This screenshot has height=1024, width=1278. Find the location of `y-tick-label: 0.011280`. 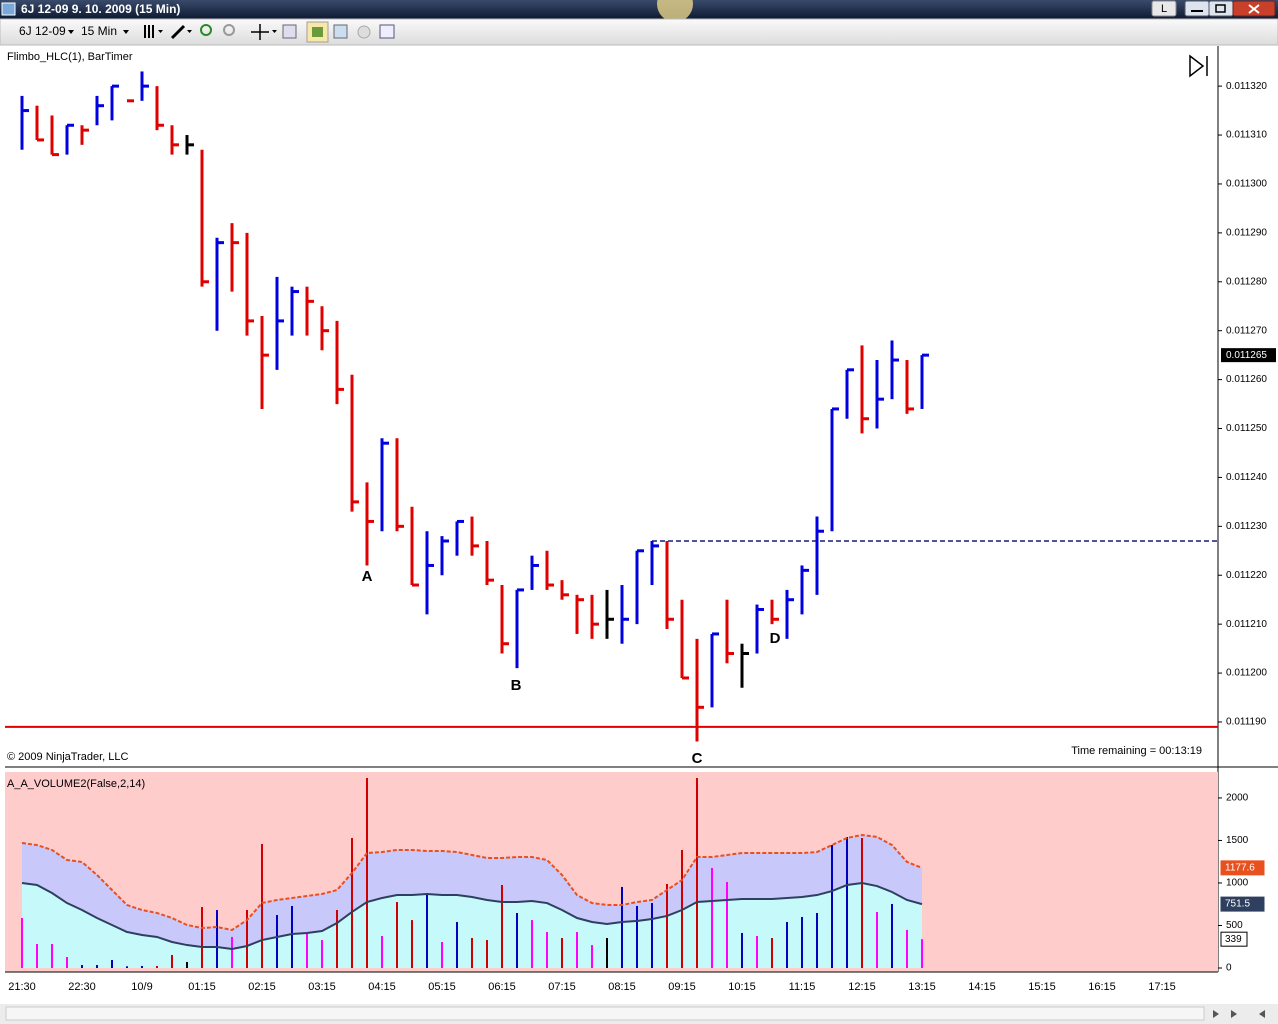

y-tick-label: 0.011280 is located at coordinates (1246, 281).